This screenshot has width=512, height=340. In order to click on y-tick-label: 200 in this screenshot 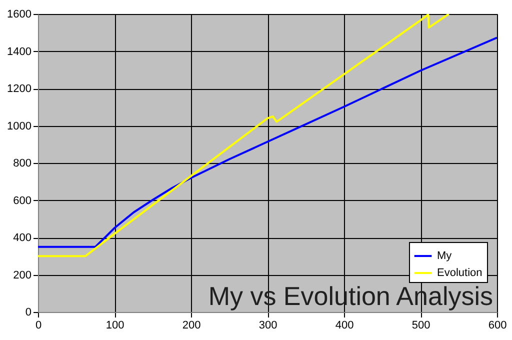, I will do `click(22, 275)`.